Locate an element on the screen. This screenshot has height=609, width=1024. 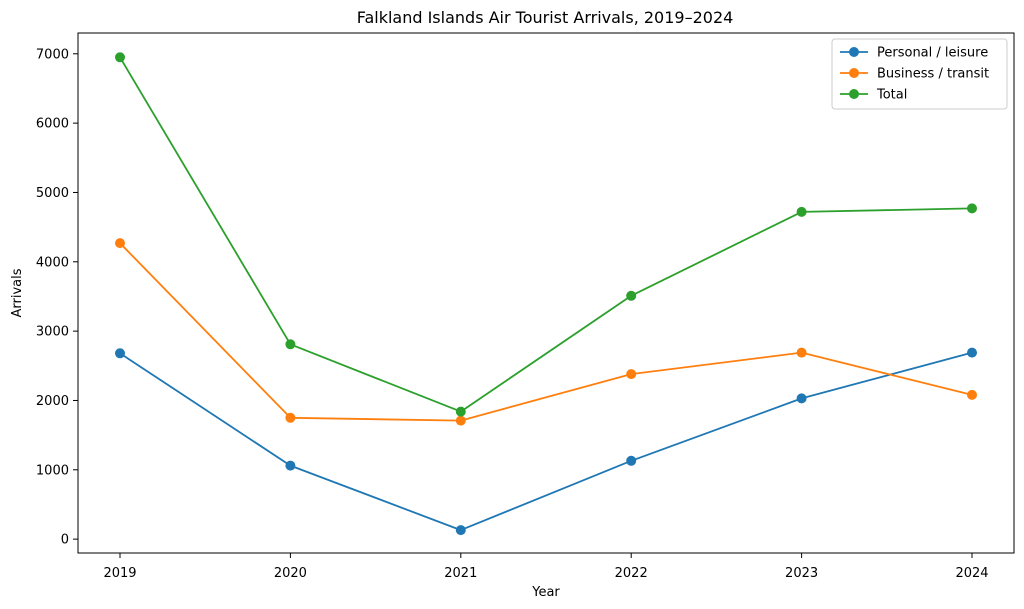
legend-box is located at coordinates (919, 74).